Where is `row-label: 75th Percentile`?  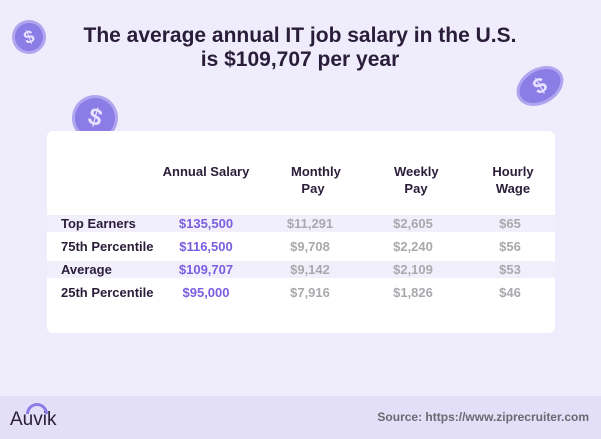 row-label: 75th Percentile is located at coordinates (107, 246).